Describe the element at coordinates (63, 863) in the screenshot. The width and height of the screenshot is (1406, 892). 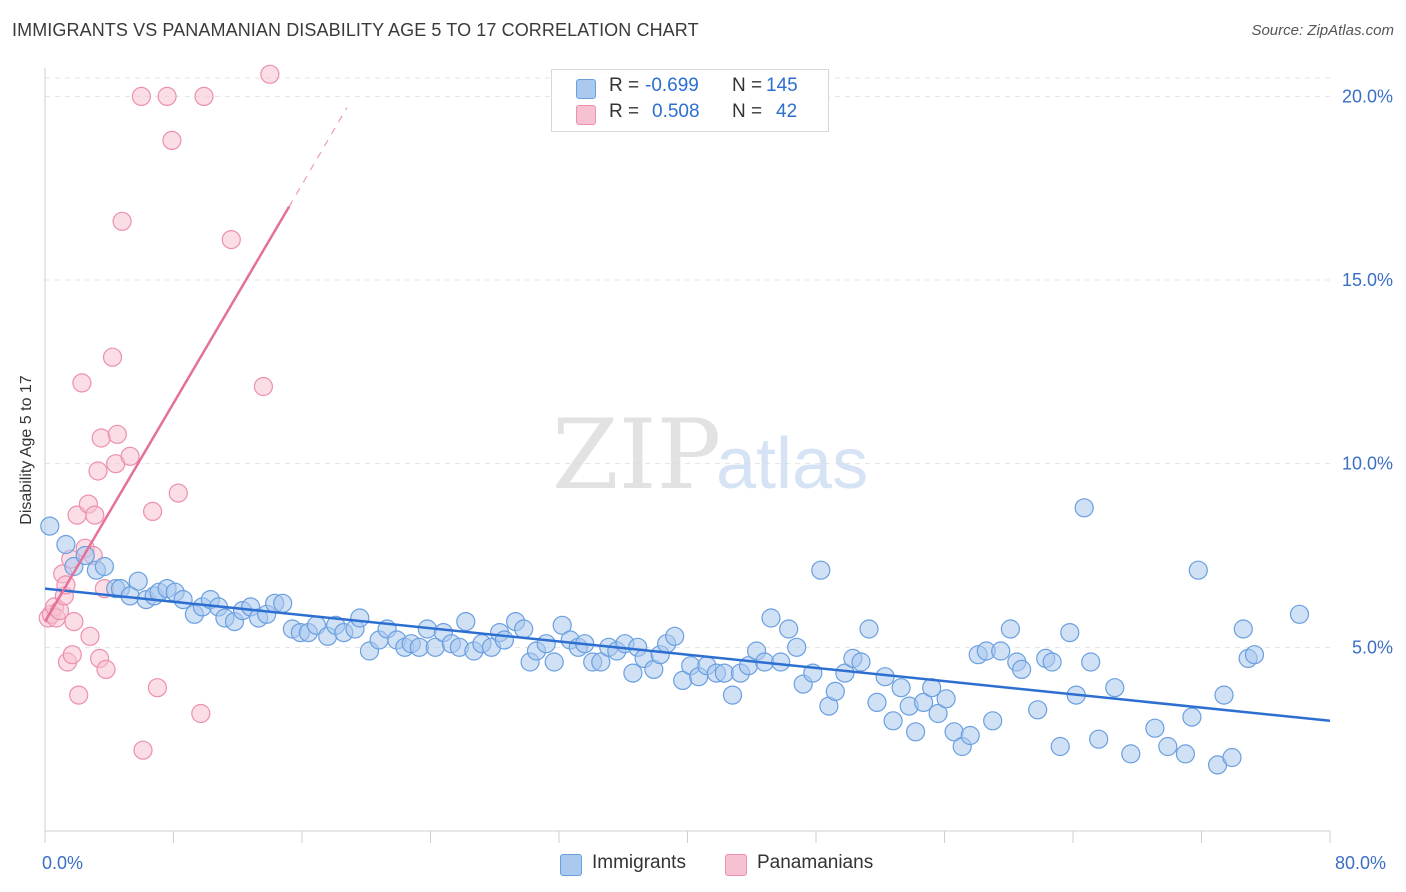
I see `x-tick-label-min: 0.0%` at that location.